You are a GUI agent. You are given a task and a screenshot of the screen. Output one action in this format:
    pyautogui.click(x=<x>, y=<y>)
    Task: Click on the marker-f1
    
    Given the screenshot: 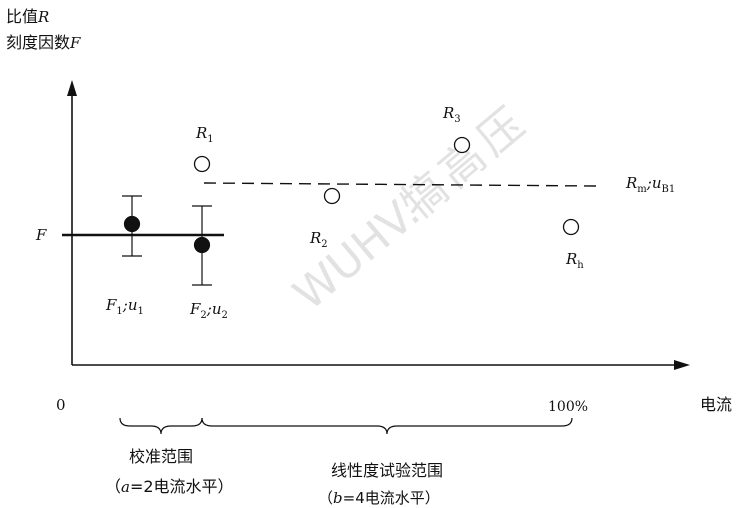 What is the action you would take?
    pyautogui.click(x=132, y=224)
    